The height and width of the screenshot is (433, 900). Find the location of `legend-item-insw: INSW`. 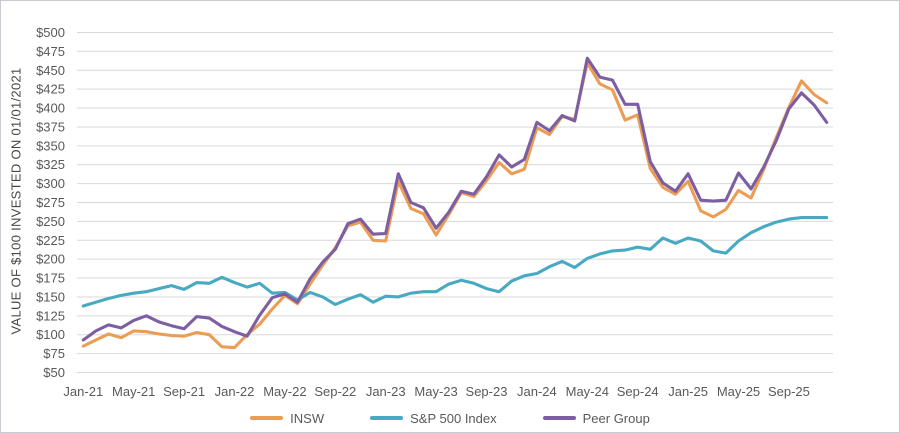

legend-item-insw: INSW is located at coordinates (287, 418).